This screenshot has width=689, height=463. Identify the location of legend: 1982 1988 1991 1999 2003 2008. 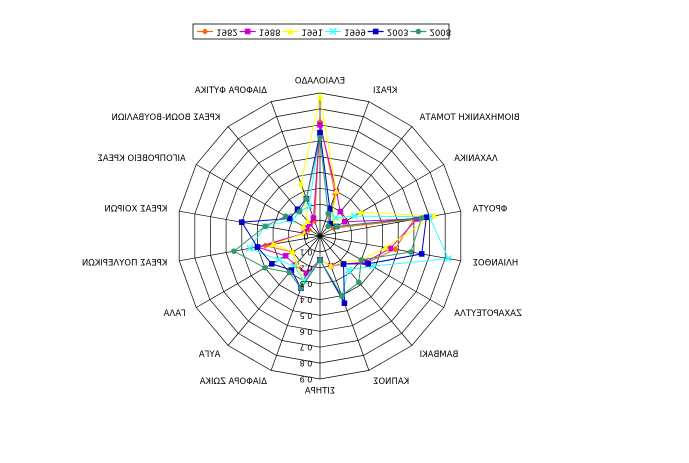
(321, 31).